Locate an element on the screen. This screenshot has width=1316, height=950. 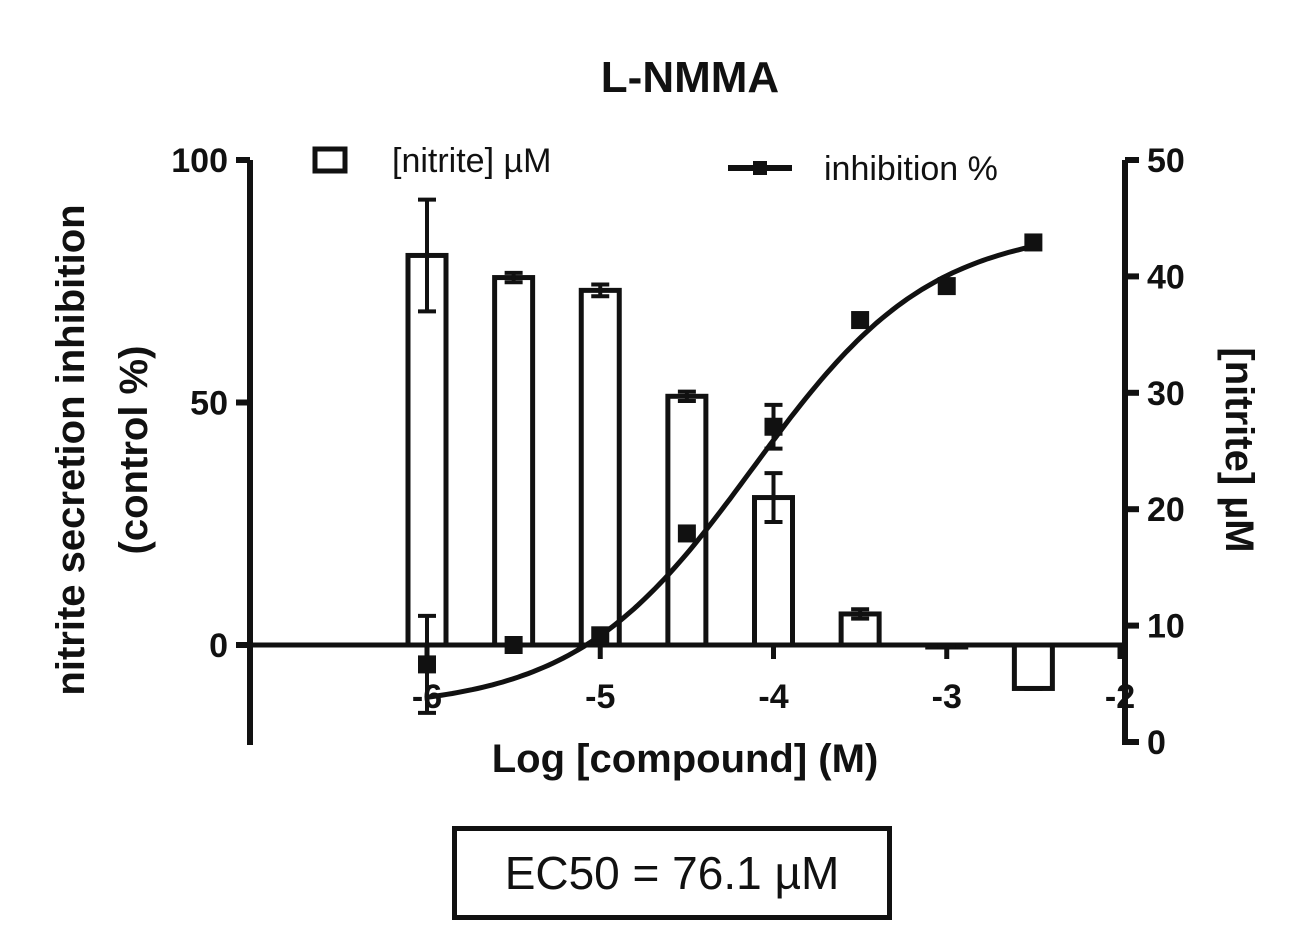
chart-title: L-NMMA is located at coordinates (690, 77).